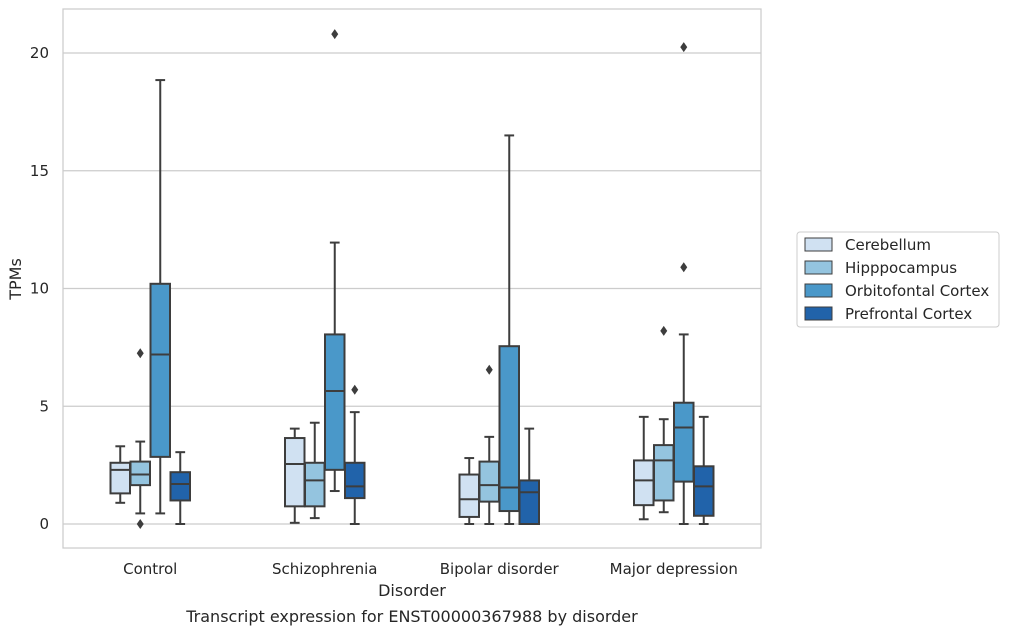  I want to click on x-axis-label: Disorder, so click(412, 590).